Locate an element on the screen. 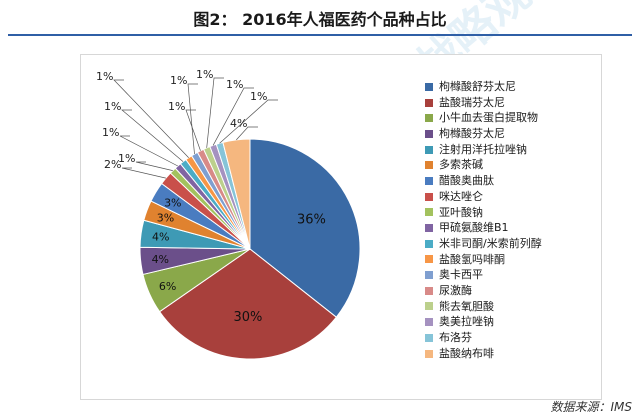 This screenshot has width=640, height=419. legend-item: 枸橼酸芬太尼 is located at coordinates (525, 134).